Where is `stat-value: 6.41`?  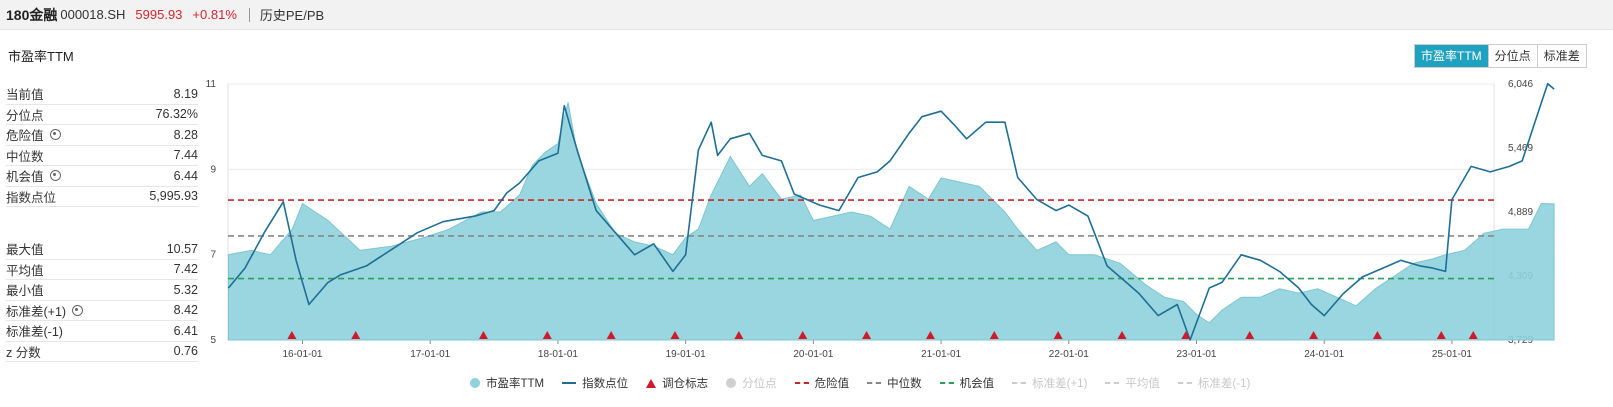
stat-value: 6.41 is located at coordinates (185, 330).